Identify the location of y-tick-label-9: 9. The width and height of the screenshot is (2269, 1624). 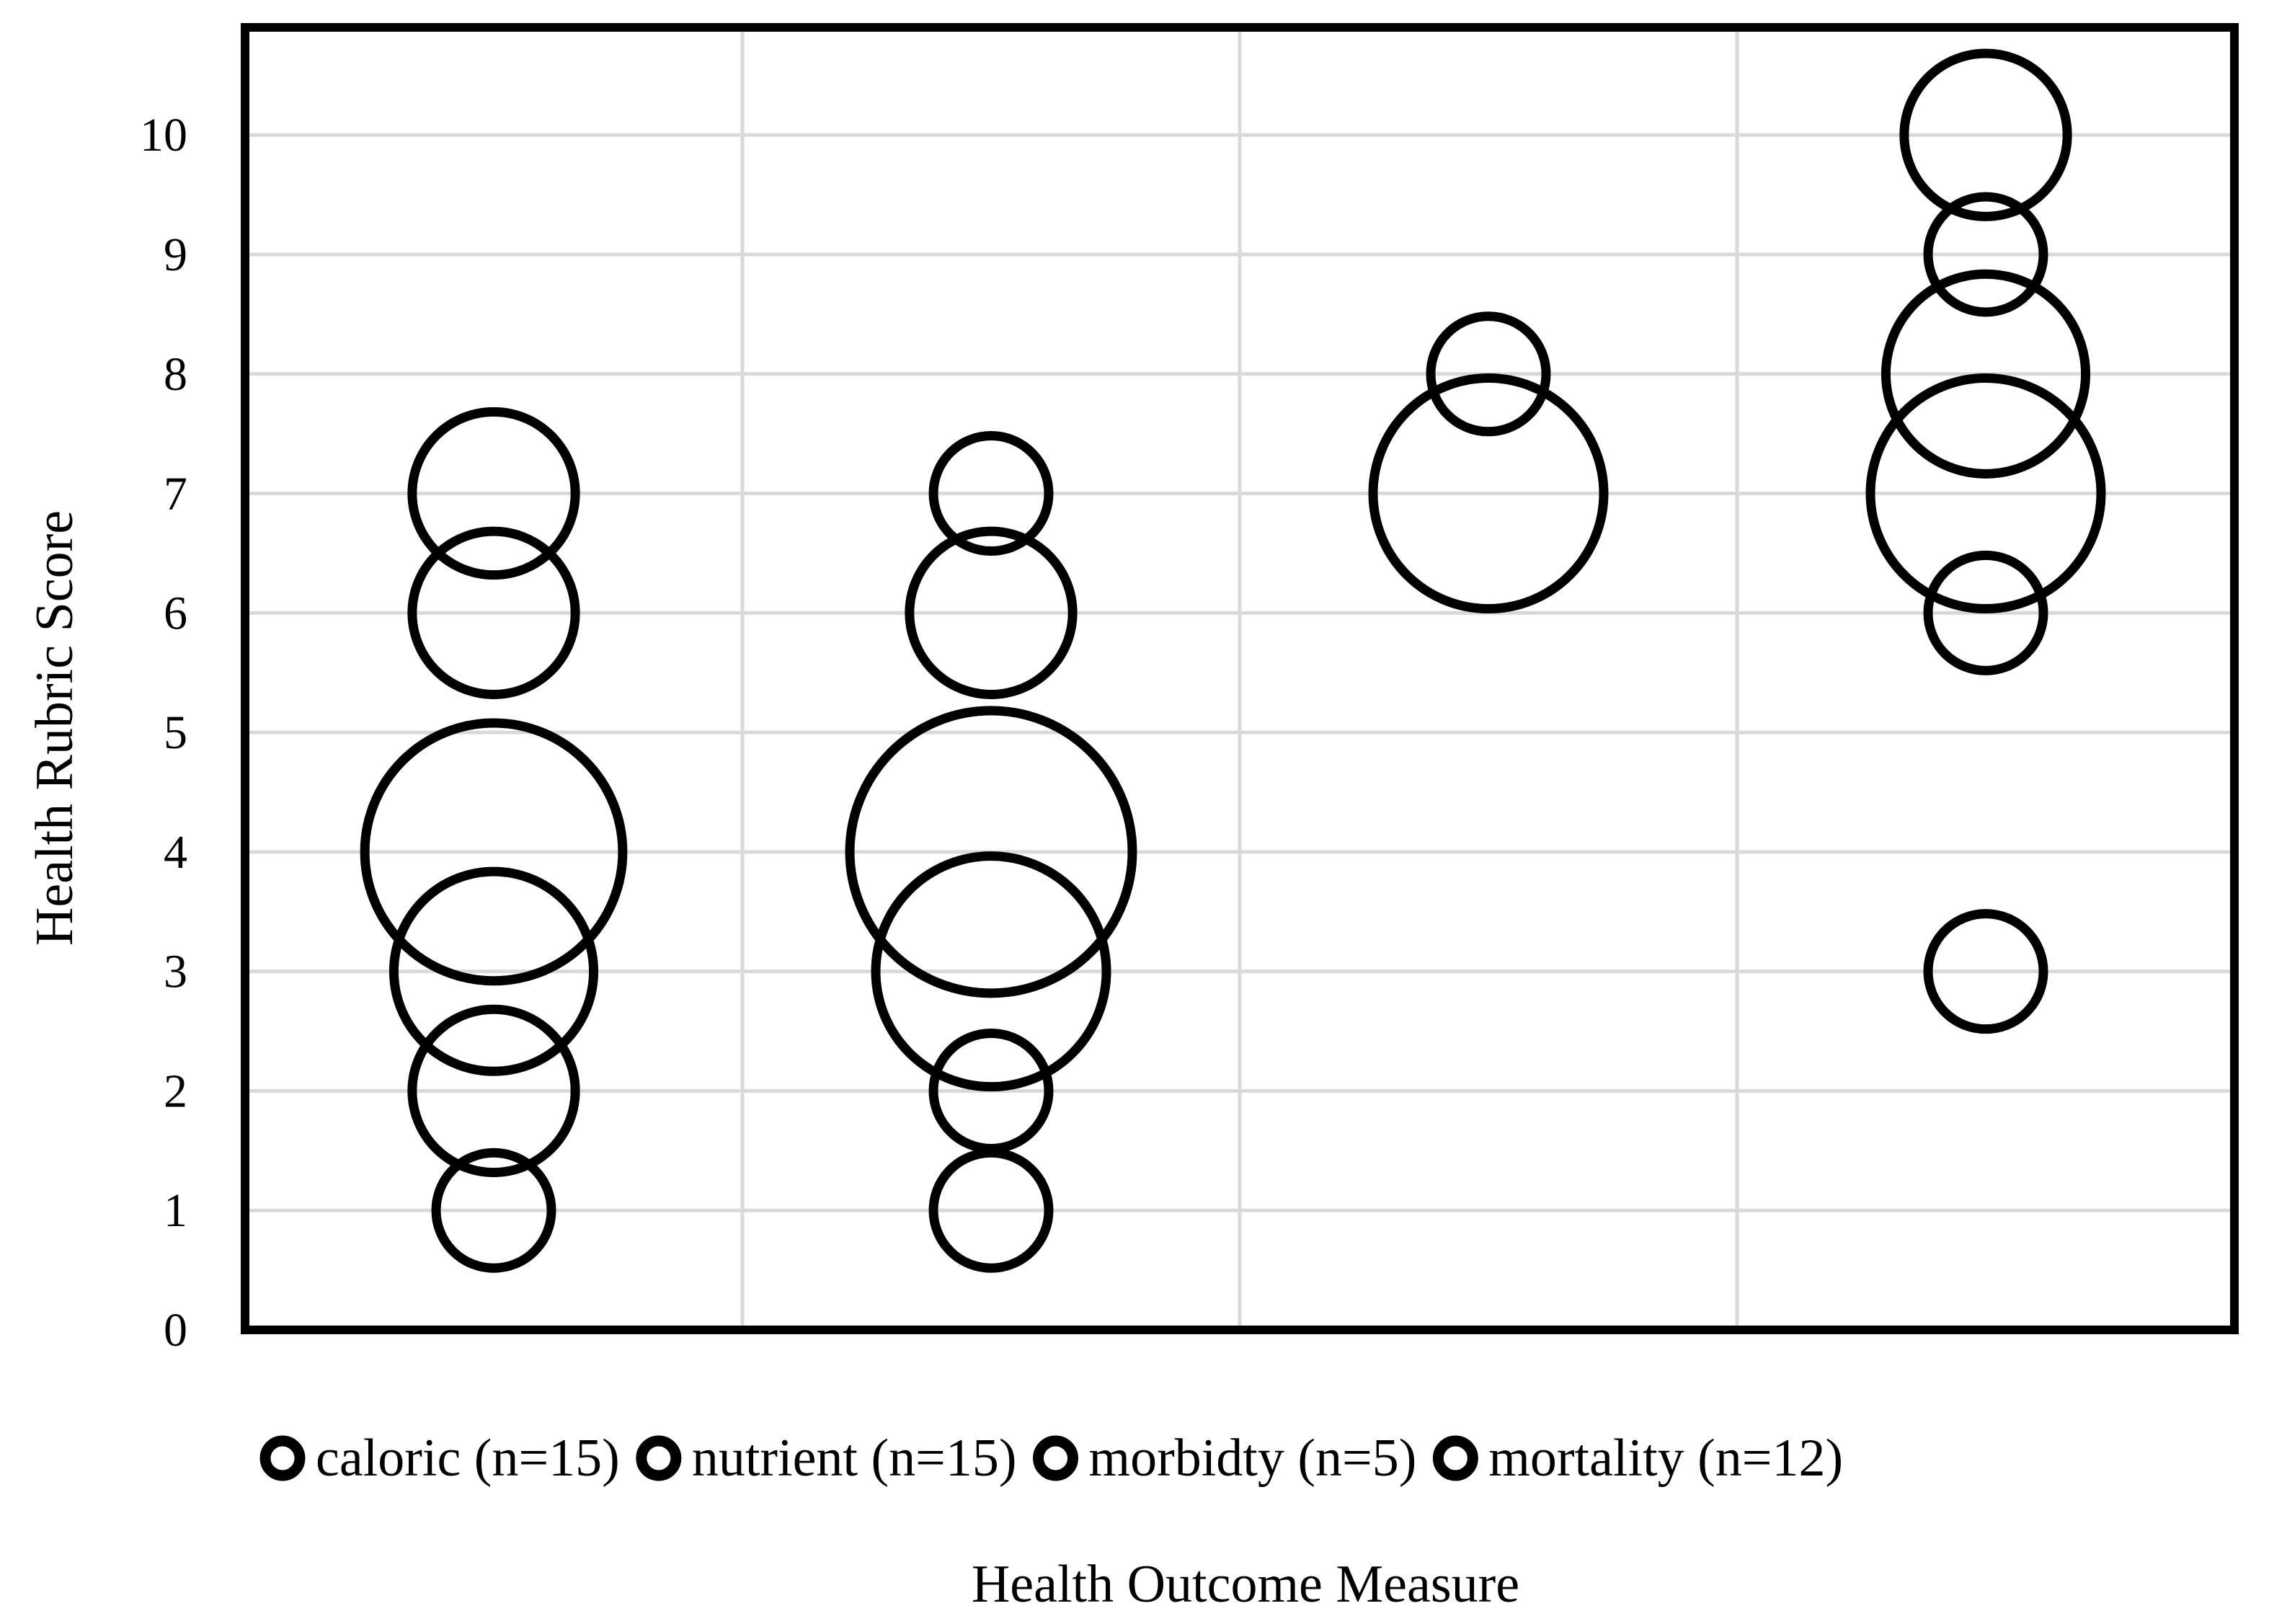
(175, 255).